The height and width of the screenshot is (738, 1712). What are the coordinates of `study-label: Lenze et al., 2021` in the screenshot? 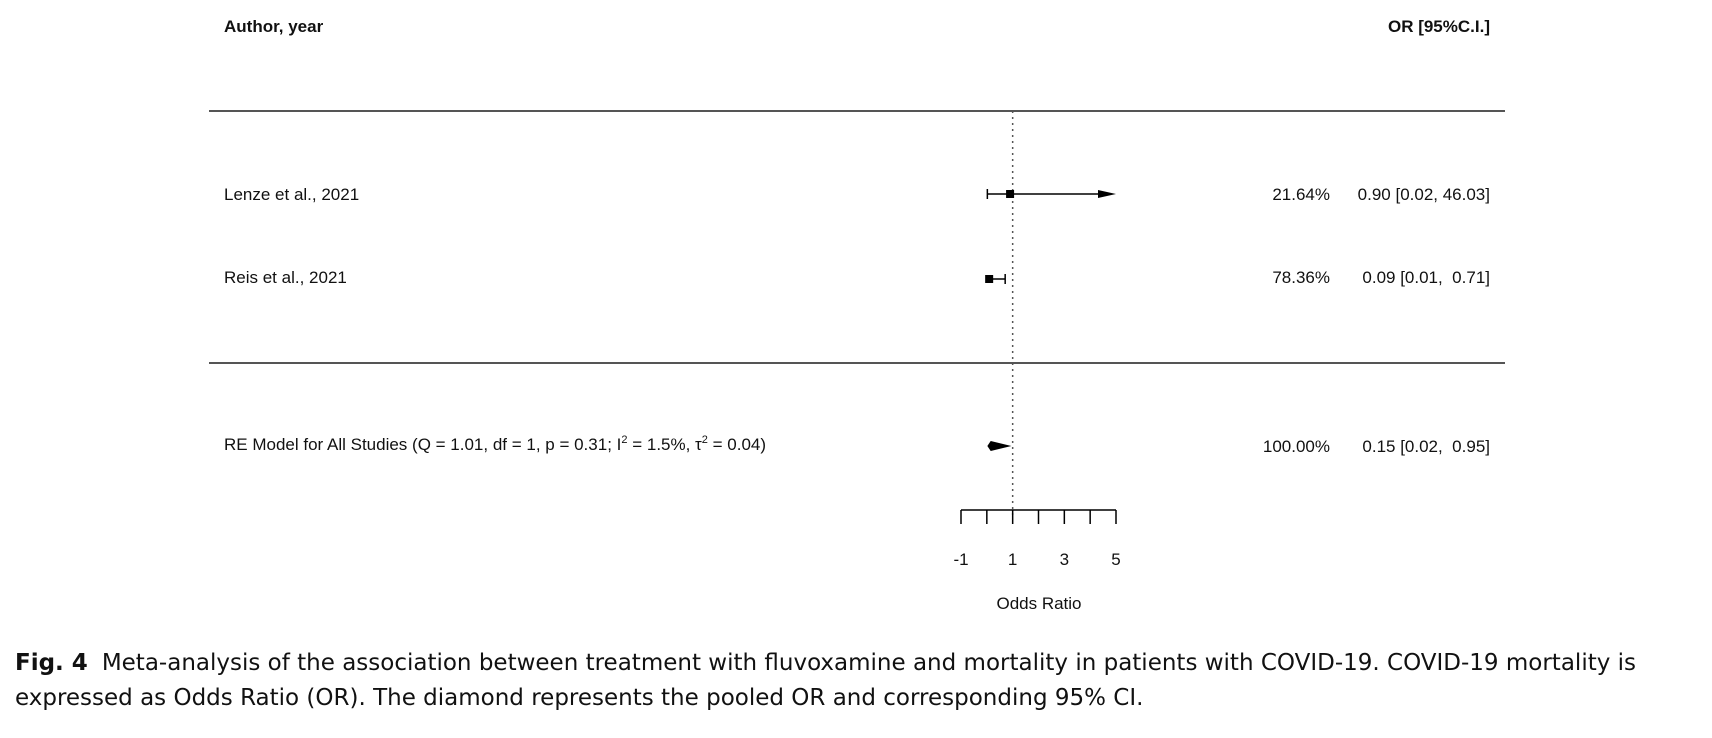 It's located at (291, 194).